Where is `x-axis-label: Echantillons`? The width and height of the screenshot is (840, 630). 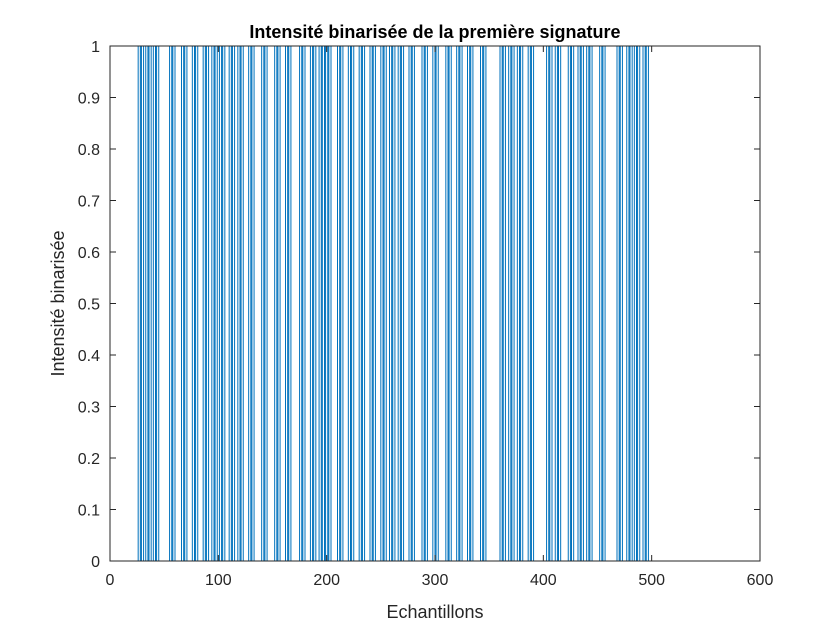
x-axis-label: Echantillons is located at coordinates (434, 612).